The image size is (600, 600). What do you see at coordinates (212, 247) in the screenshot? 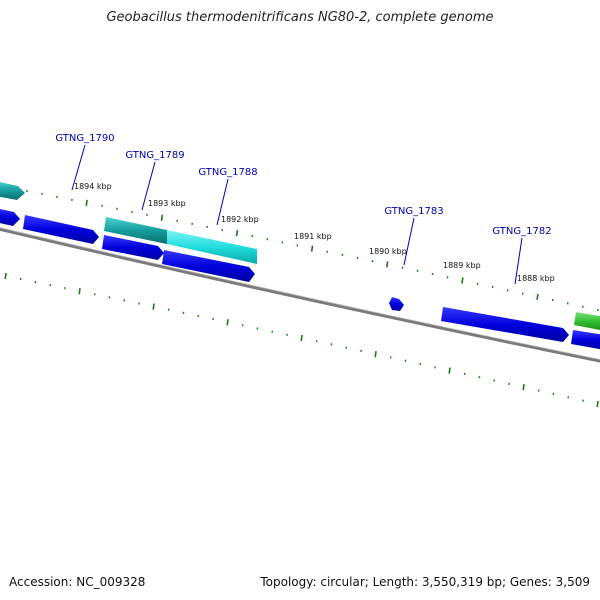
I see `gene-gtng-1788-arrow` at bounding box center [212, 247].